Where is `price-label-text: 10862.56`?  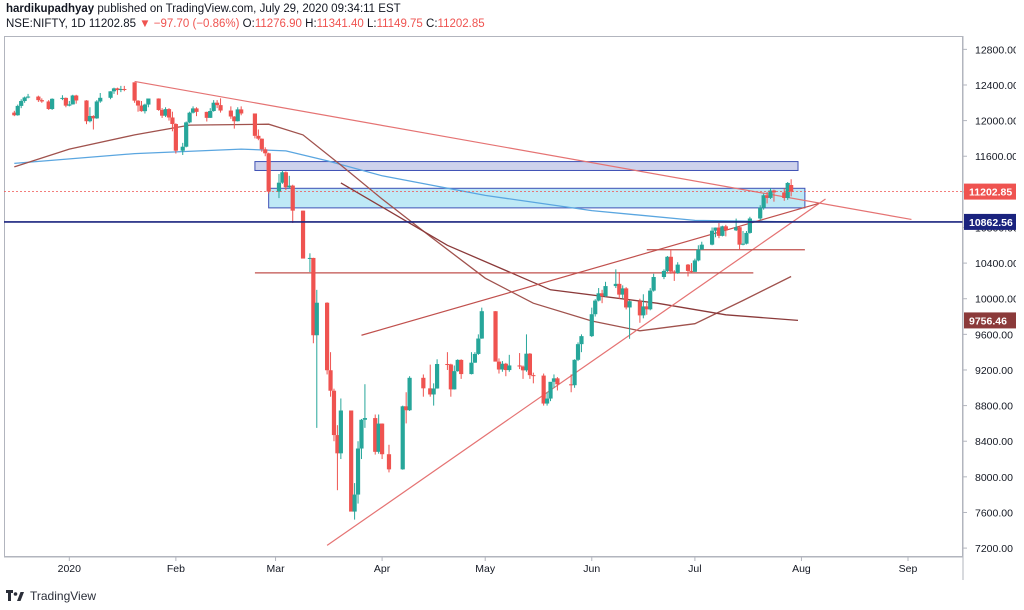
price-label-text: 10862.56 is located at coordinates (991, 223).